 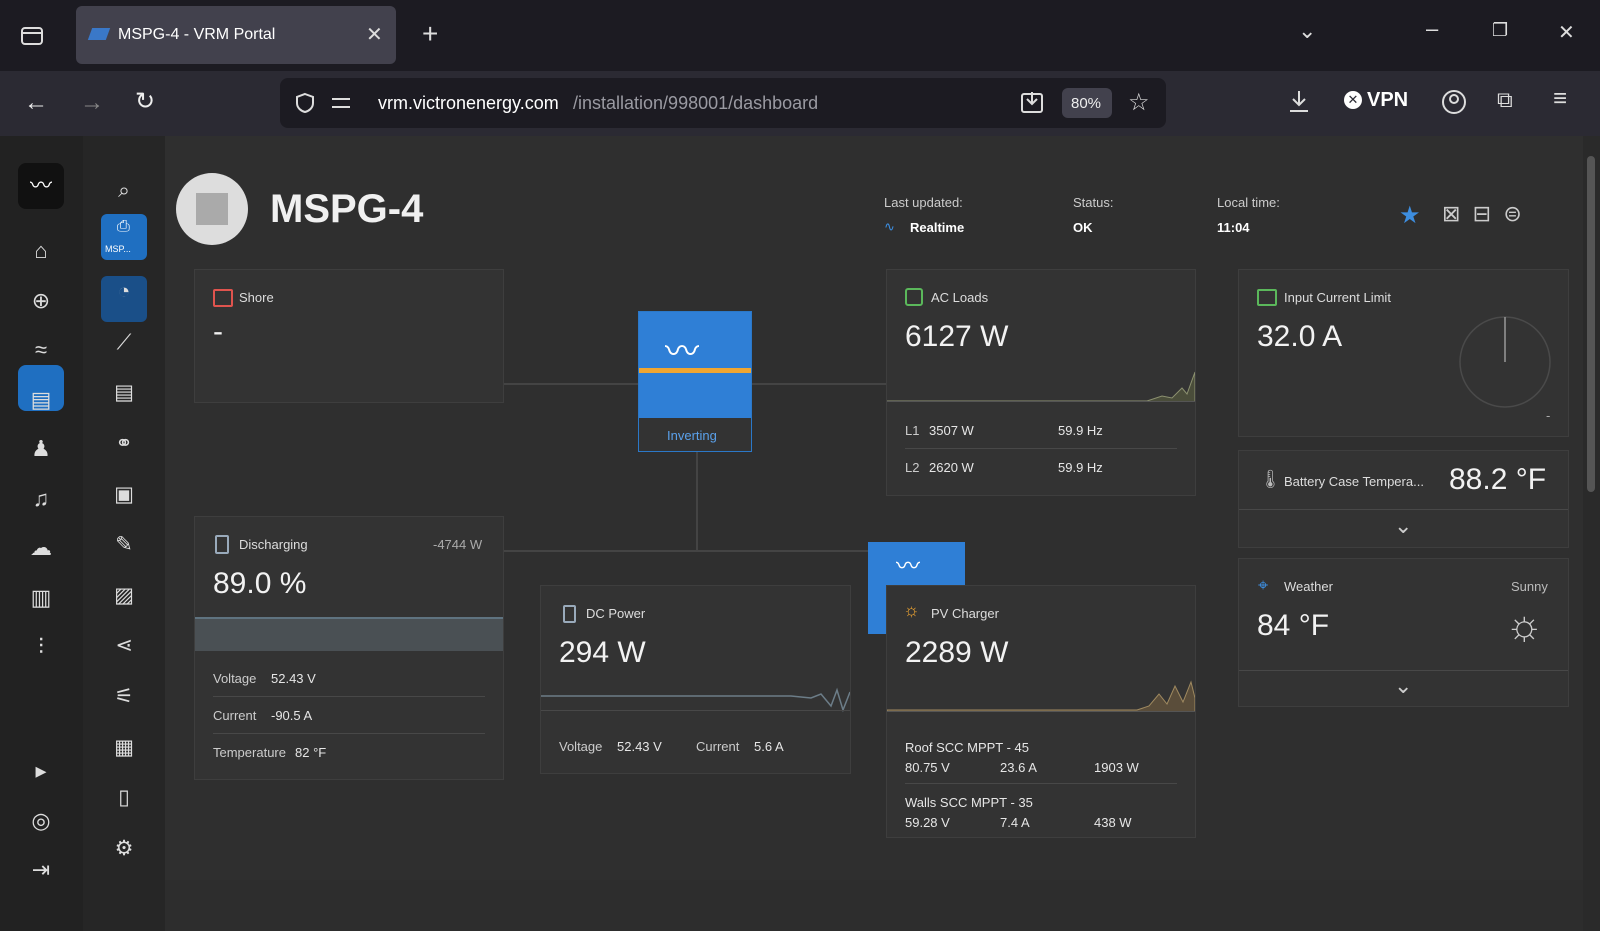 What do you see at coordinates (273, 544) in the screenshot?
I see `battery-title: Discharging` at bounding box center [273, 544].